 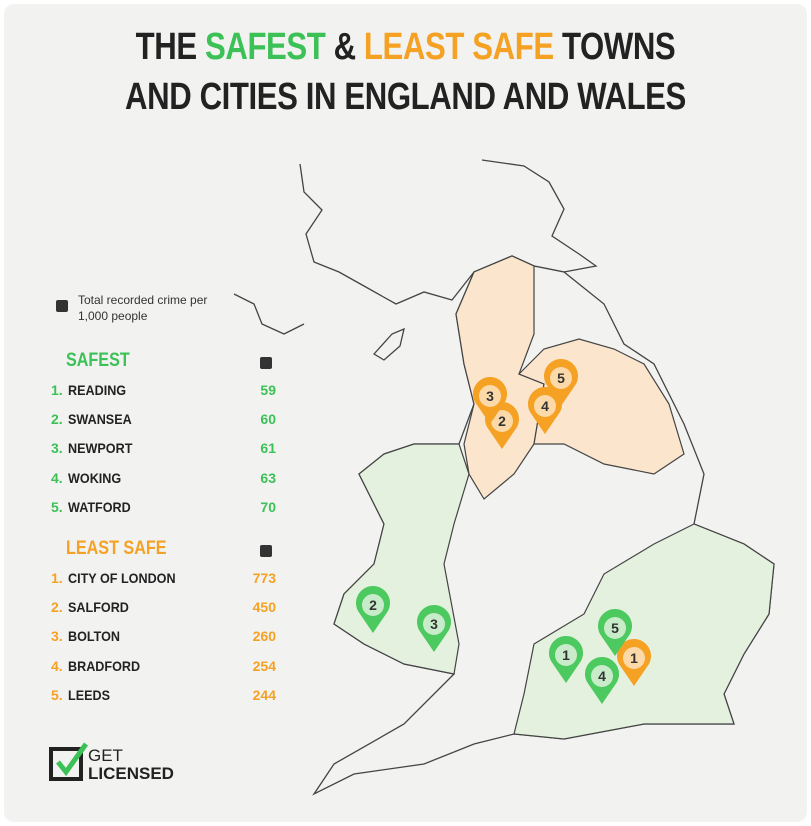 What do you see at coordinates (264, 636) in the screenshot?
I see `crime-value: 260` at bounding box center [264, 636].